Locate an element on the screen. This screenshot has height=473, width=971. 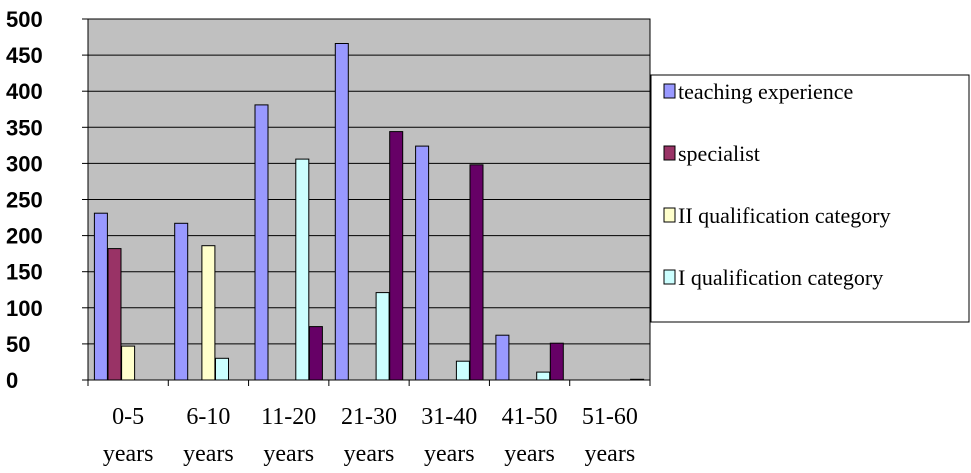
x-tick-label: 41-50 is located at coordinates (530, 417).